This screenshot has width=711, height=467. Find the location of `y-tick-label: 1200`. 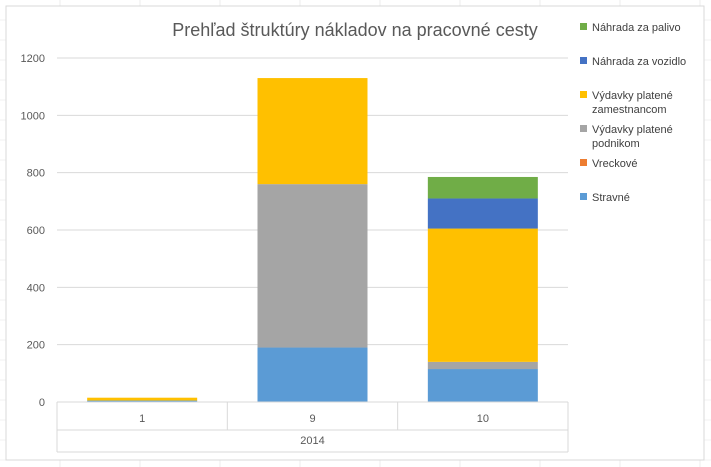

y-tick-label: 1200 is located at coordinates (33, 59).